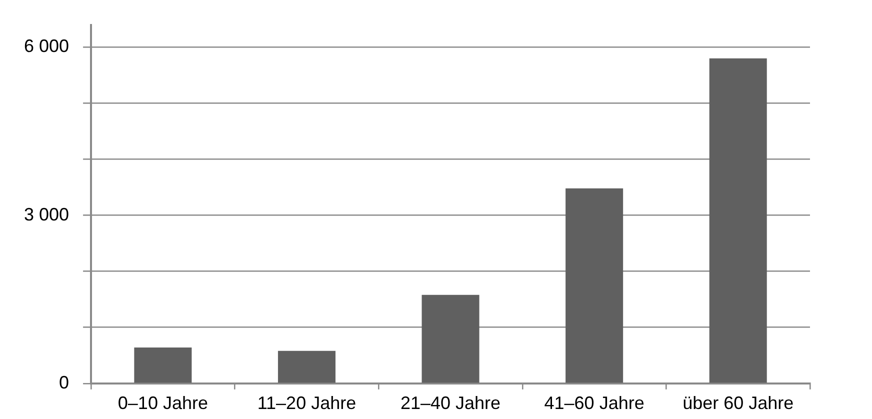  Describe the element at coordinates (47, 214) in the screenshot. I see `y-tick-label: 3 000` at that location.